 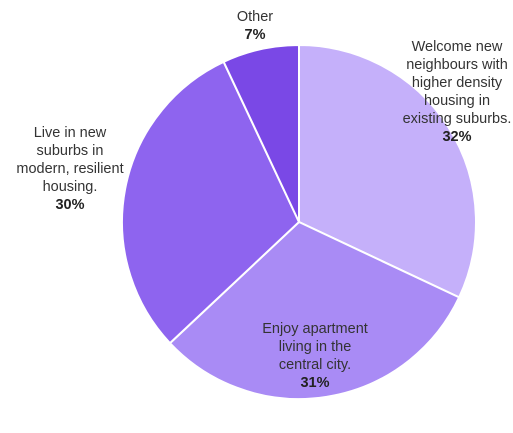 What do you see at coordinates (457, 137) in the screenshot?
I see `value-label: 32%` at bounding box center [457, 137].